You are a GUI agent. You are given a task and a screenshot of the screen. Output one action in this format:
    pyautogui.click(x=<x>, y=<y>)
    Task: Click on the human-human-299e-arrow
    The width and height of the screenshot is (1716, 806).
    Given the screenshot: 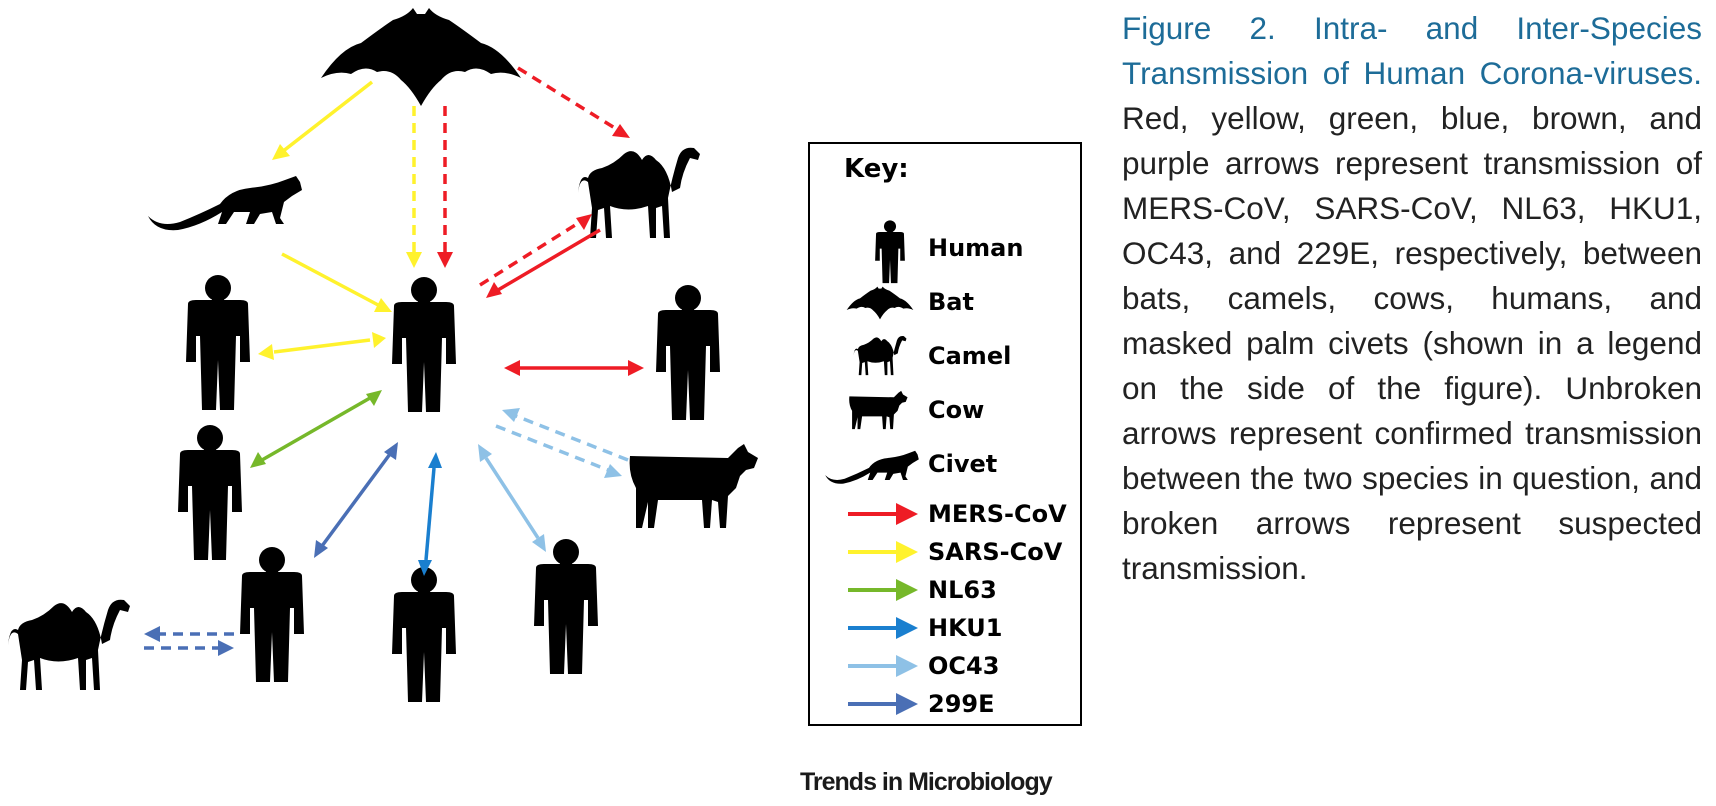 What is the action you would take?
    pyautogui.click(x=356, y=500)
    